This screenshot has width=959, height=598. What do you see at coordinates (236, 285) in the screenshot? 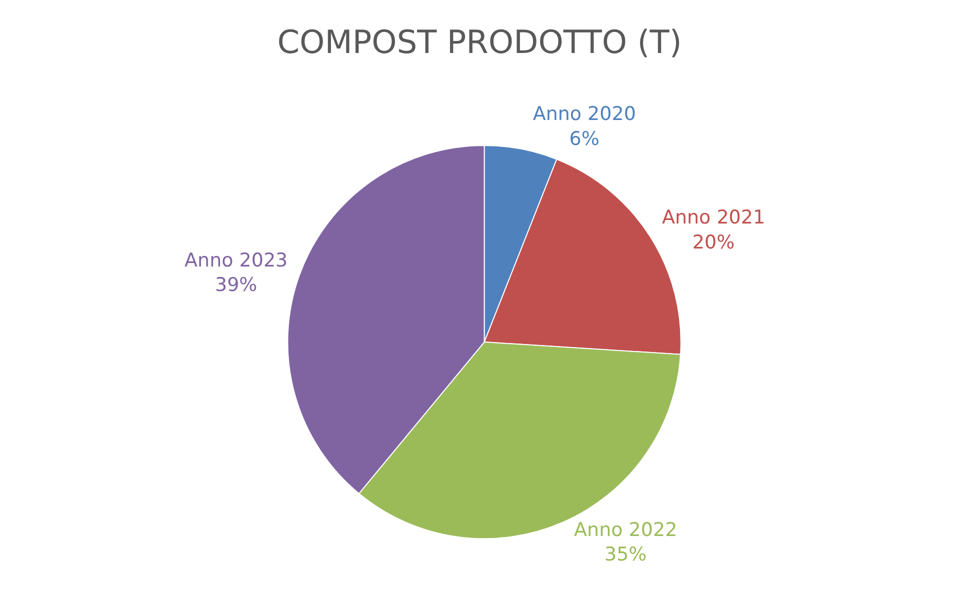
I see `data-label: 39%` at bounding box center [236, 285].